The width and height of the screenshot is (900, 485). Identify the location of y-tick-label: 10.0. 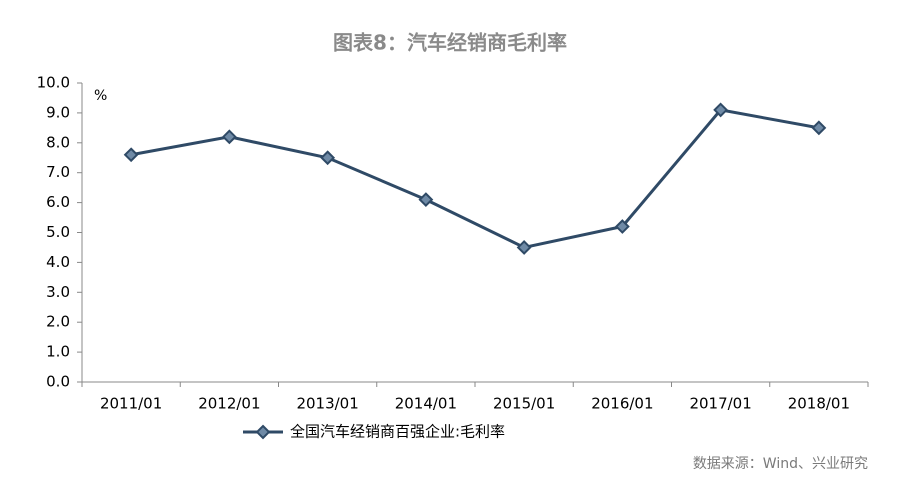
(53, 83).